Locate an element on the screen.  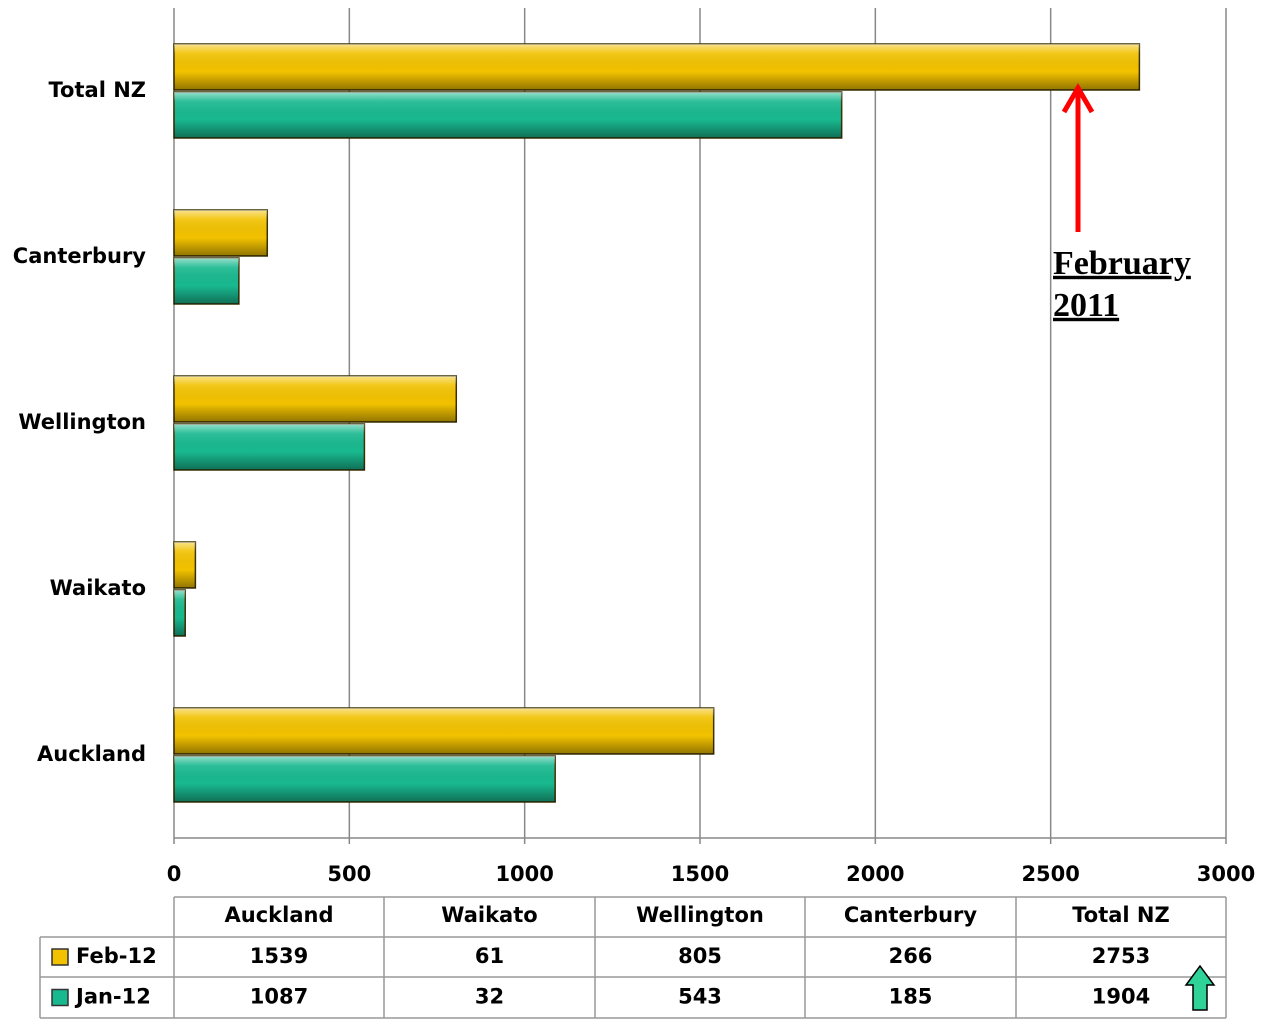
table-arrow-icon is located at coordinates (1200, 987).